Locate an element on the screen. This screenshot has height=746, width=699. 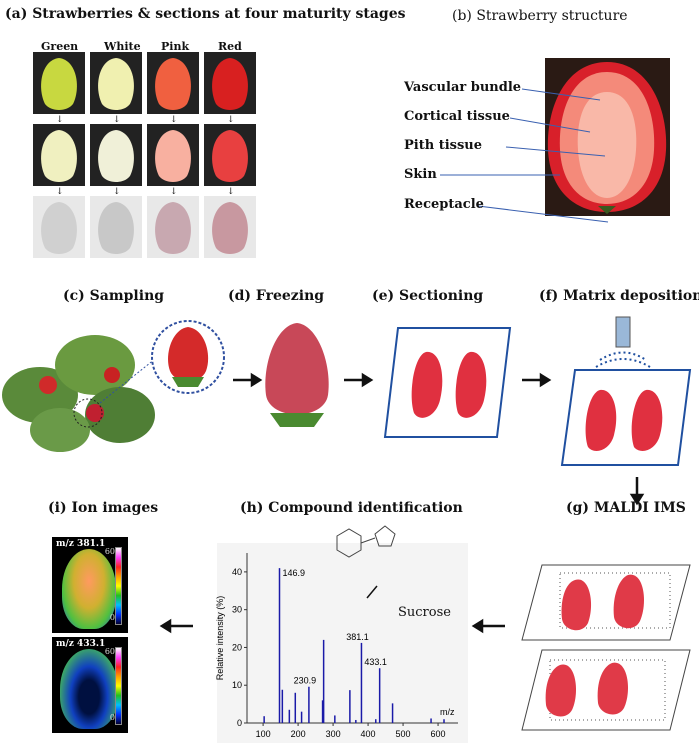
ion-image-433: m/z 433.1 60 0 is located at coordinates (90, 685).